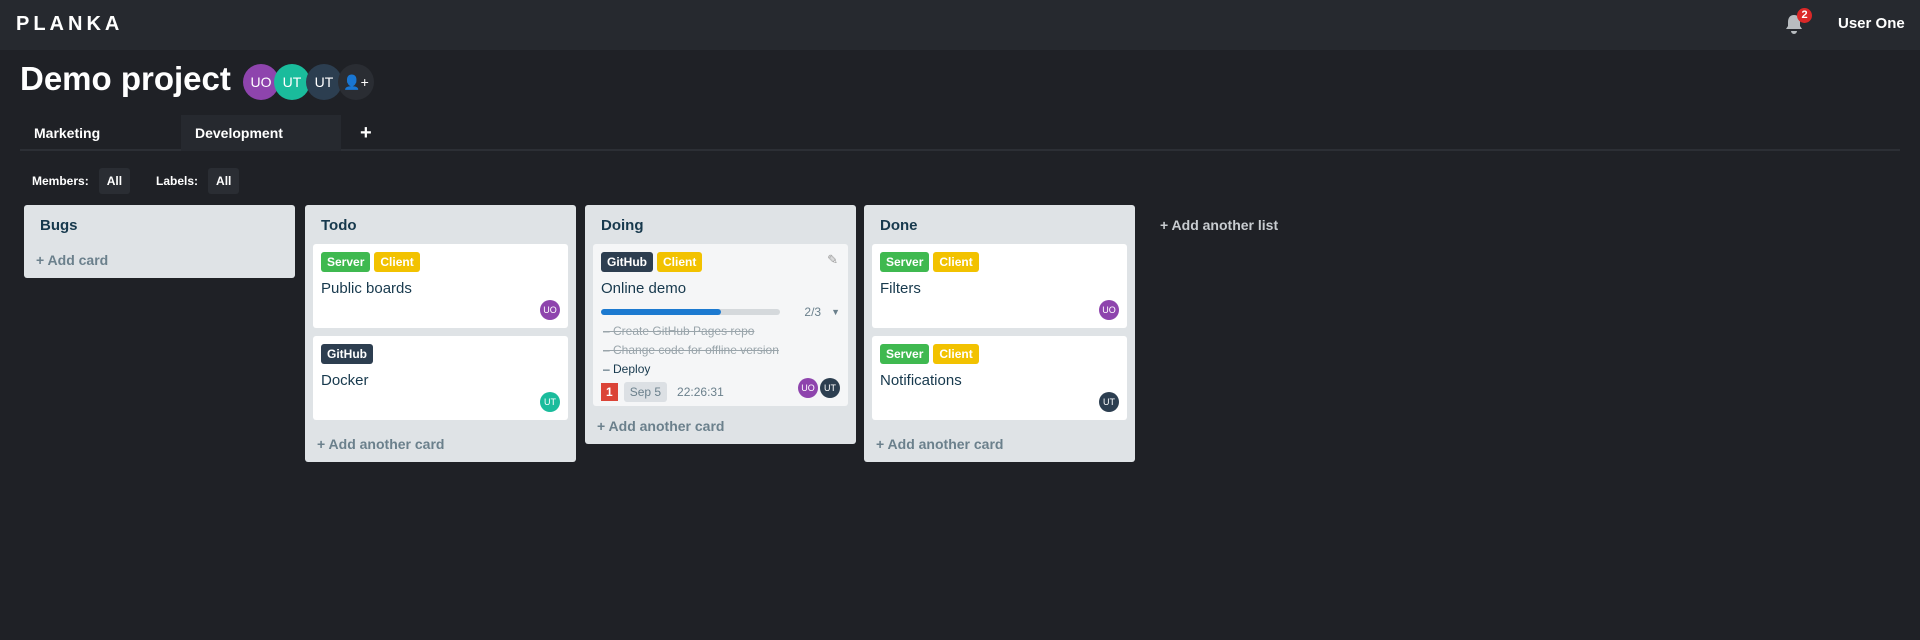  I want to click on caret-down-icon: ▼, so click(835, 312).